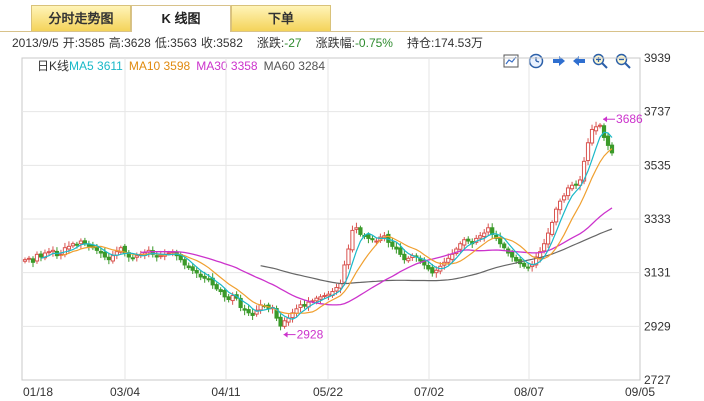 The width and height of the screenshot is (704, 401). What do you see at coordinates (225, 392) in the screenshot?
I see `x-tick-label: 04/11` at bounding box center [225, 392].